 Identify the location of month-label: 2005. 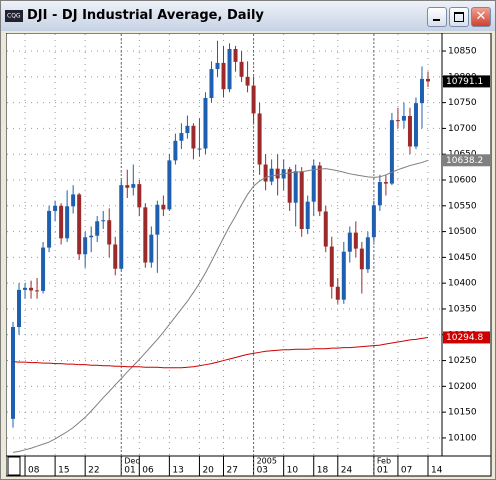
(267, 461).